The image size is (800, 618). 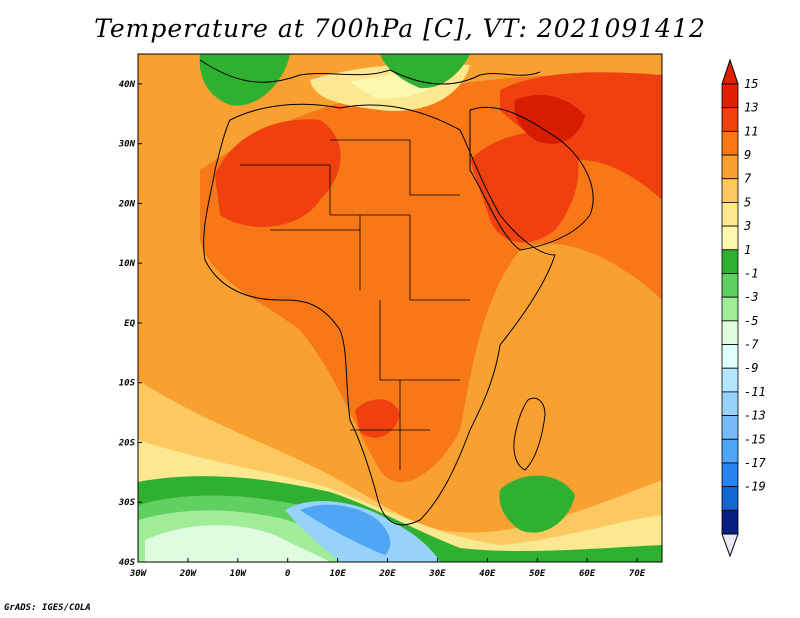 I want to click on colorbar-label: 5, so click(x=747, y=202).